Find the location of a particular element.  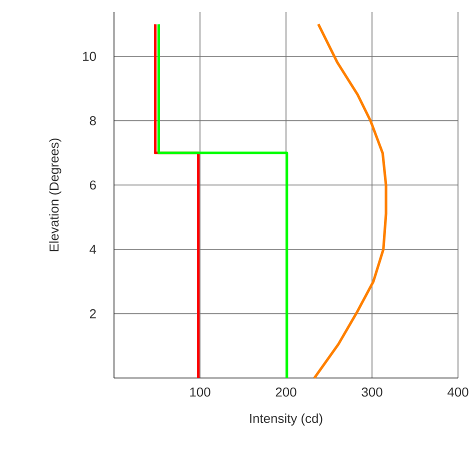

x-tick-label: 200 is located at coordinates (286, 392).